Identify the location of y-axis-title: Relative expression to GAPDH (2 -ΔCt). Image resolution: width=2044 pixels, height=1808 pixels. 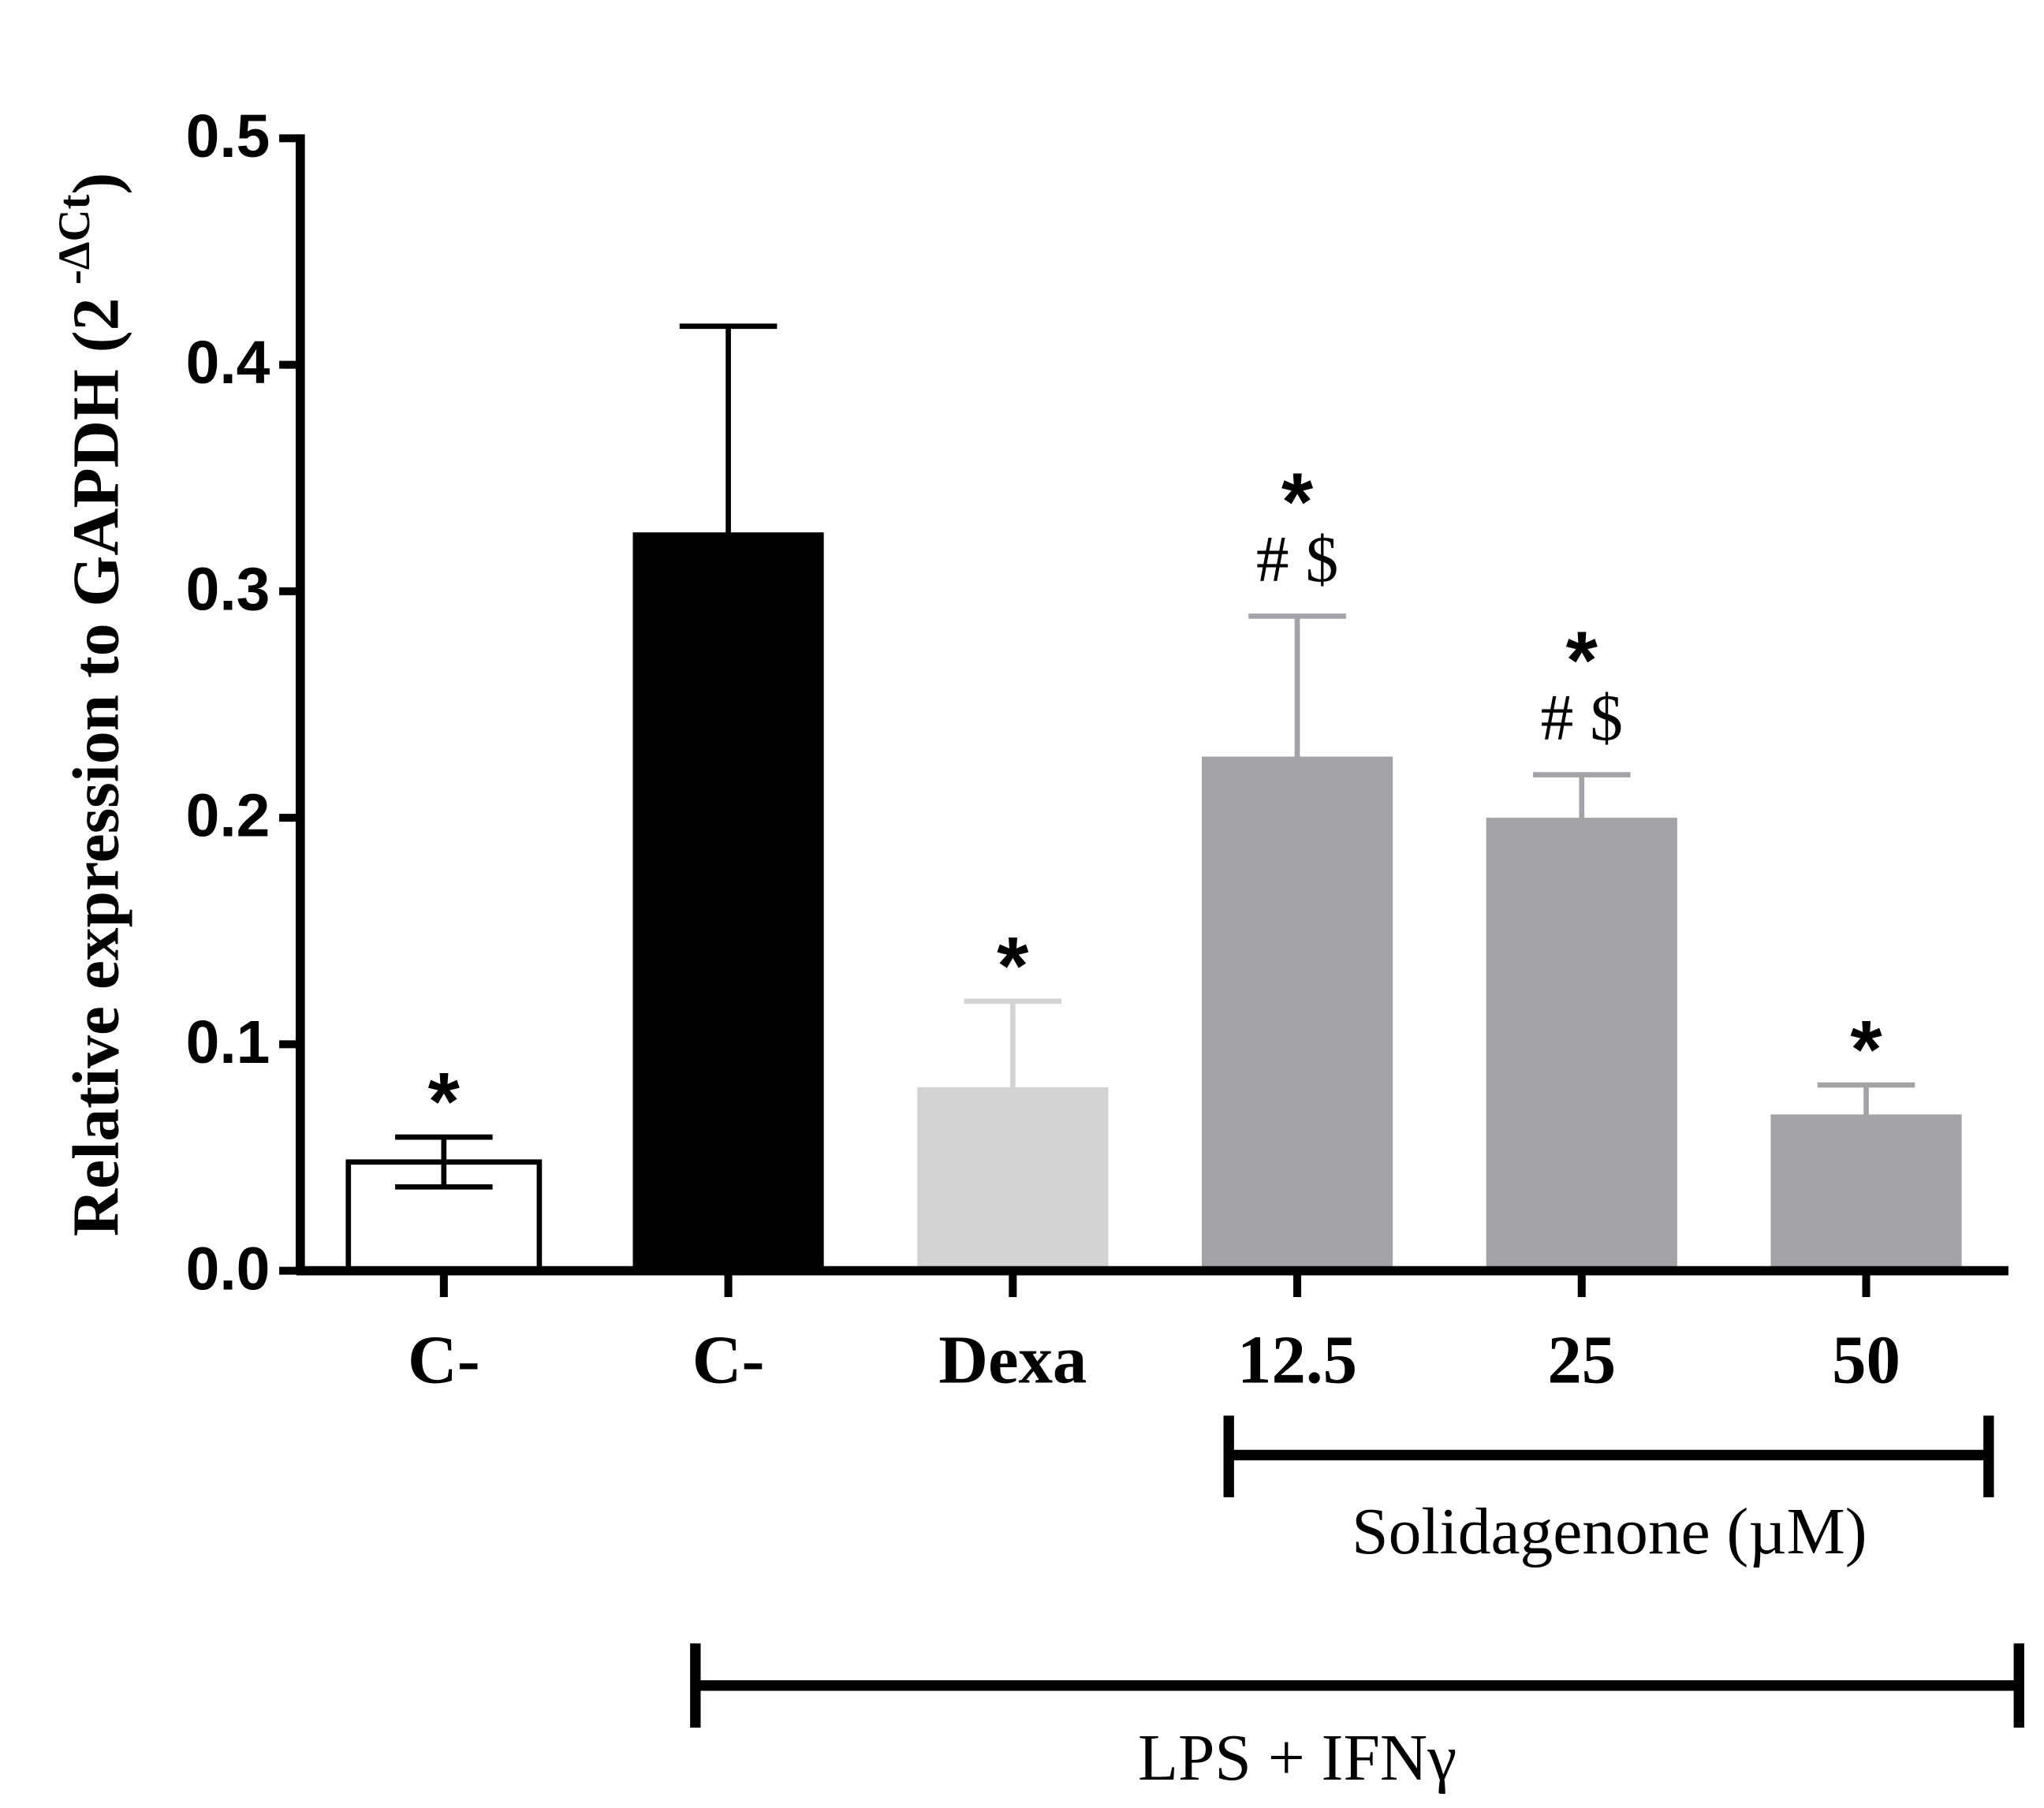
(91, 704).